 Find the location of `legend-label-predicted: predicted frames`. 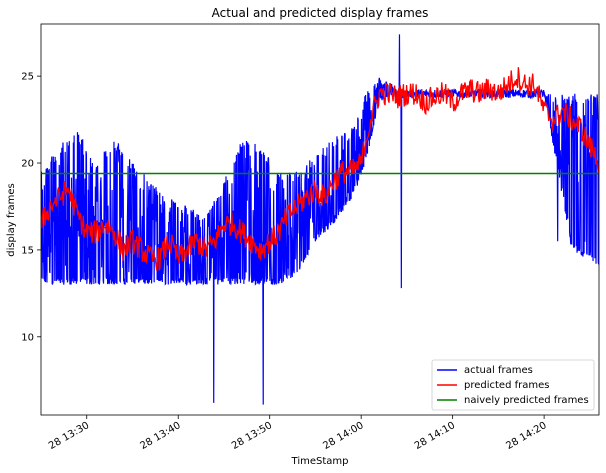

legend-label-predicted: predicted frames is located at coordinates (506, 385).